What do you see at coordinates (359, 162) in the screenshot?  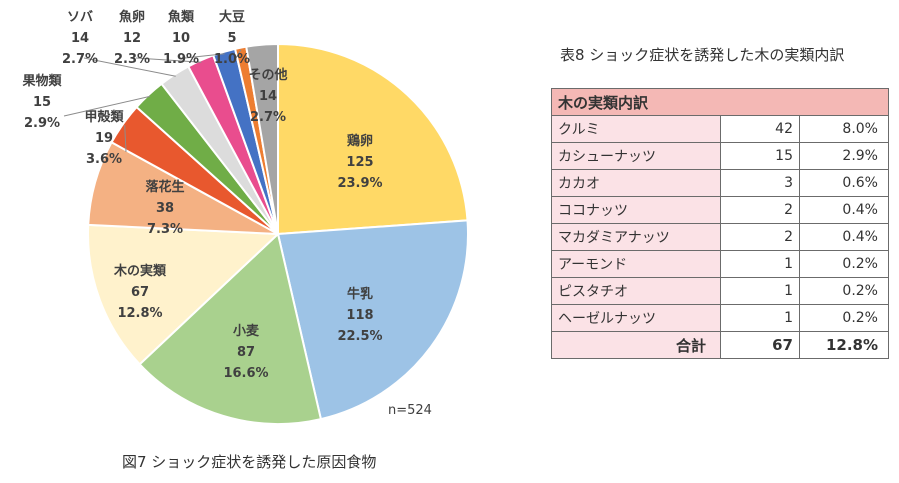 I see `slice-value-label: 125` at bounding box center [359, 162].